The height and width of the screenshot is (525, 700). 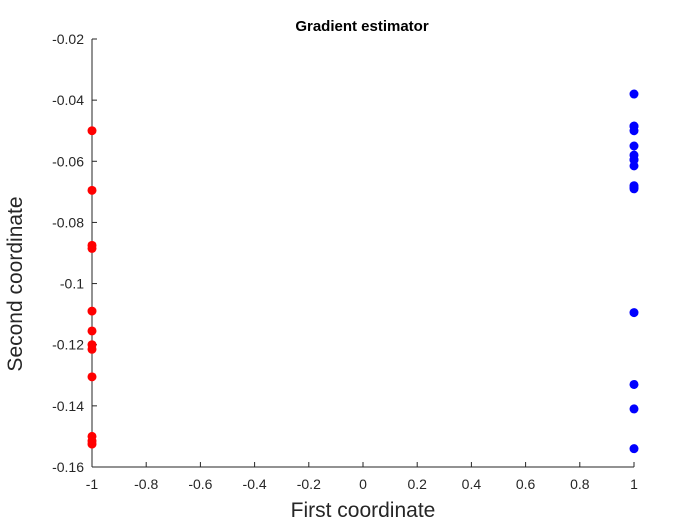 I want to click on x-tick-label: -0.6, so click(x=200, y=484).